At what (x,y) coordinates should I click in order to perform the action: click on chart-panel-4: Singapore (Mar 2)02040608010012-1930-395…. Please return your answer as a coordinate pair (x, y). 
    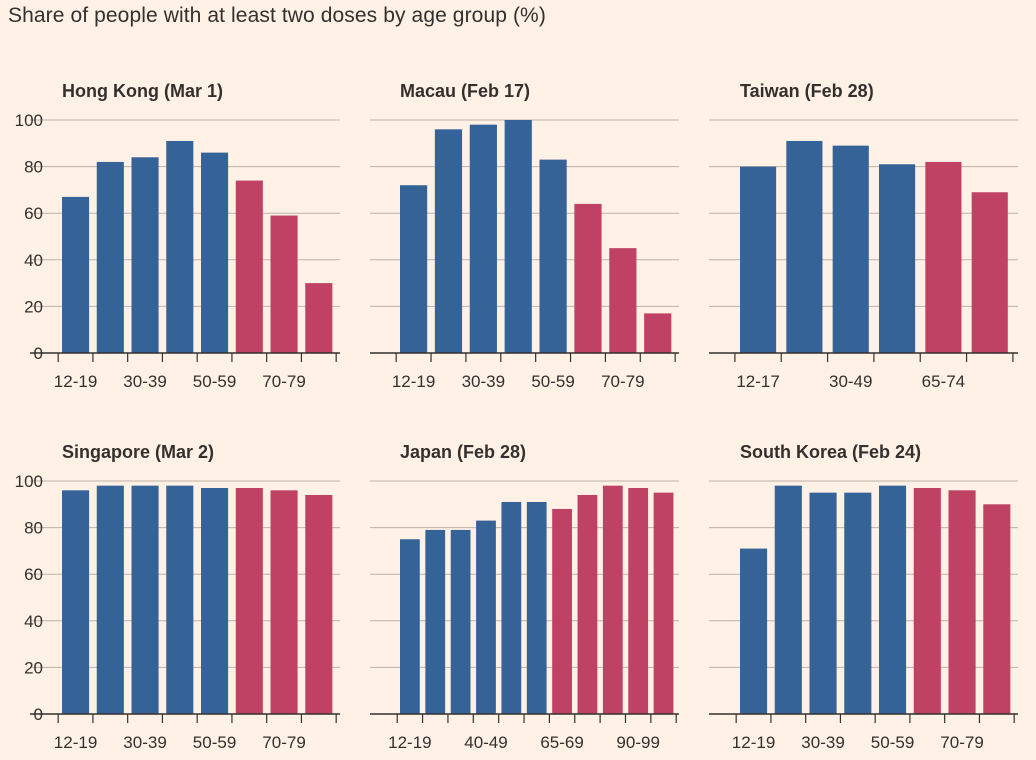
    Looking at the image, I should click on (177, 597).